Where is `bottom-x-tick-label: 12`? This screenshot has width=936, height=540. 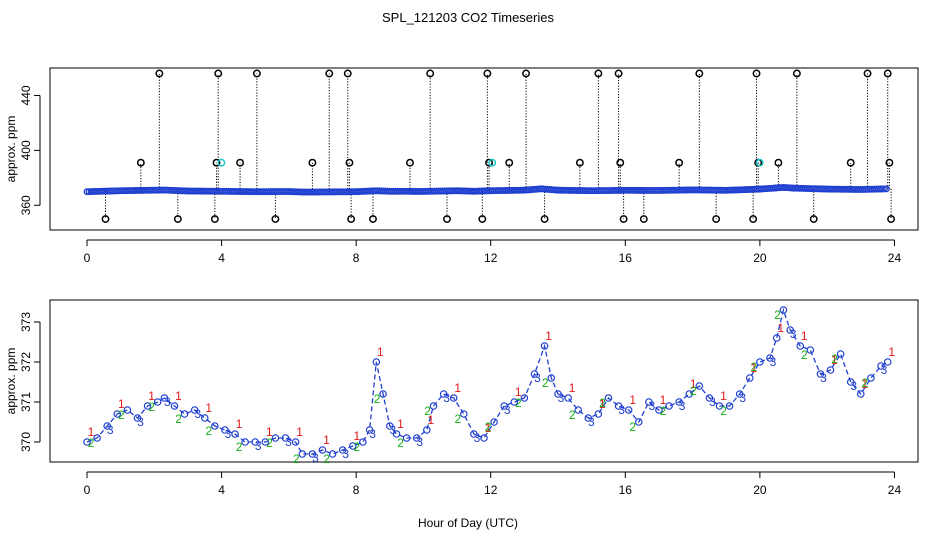 bottom-x-tick-label: 12 is located at coordinates (491, 490).